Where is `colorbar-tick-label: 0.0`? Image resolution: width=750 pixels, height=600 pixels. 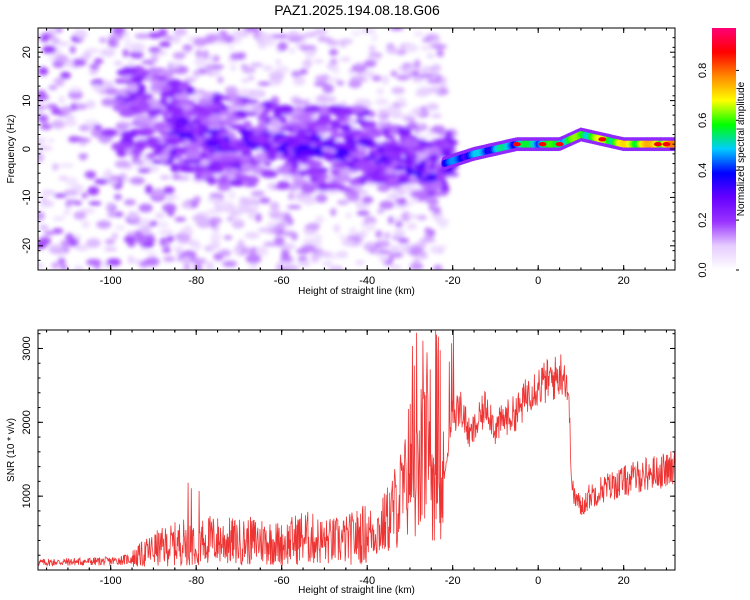
colorbar-tick-label: 0.0 is located at coordinates (703, 269).